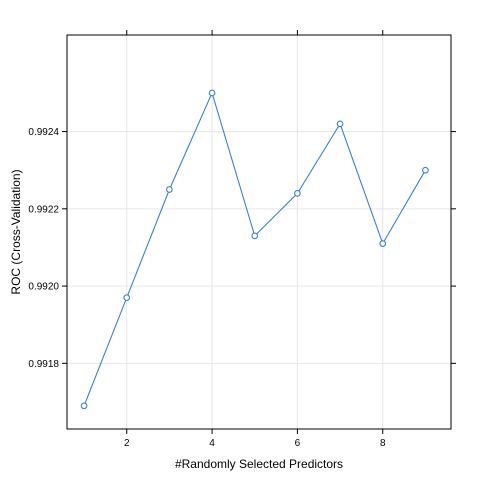 The width and height of the screenshot is (480, 480). I want to click on x-tick-label: 8, so click(383, 443).